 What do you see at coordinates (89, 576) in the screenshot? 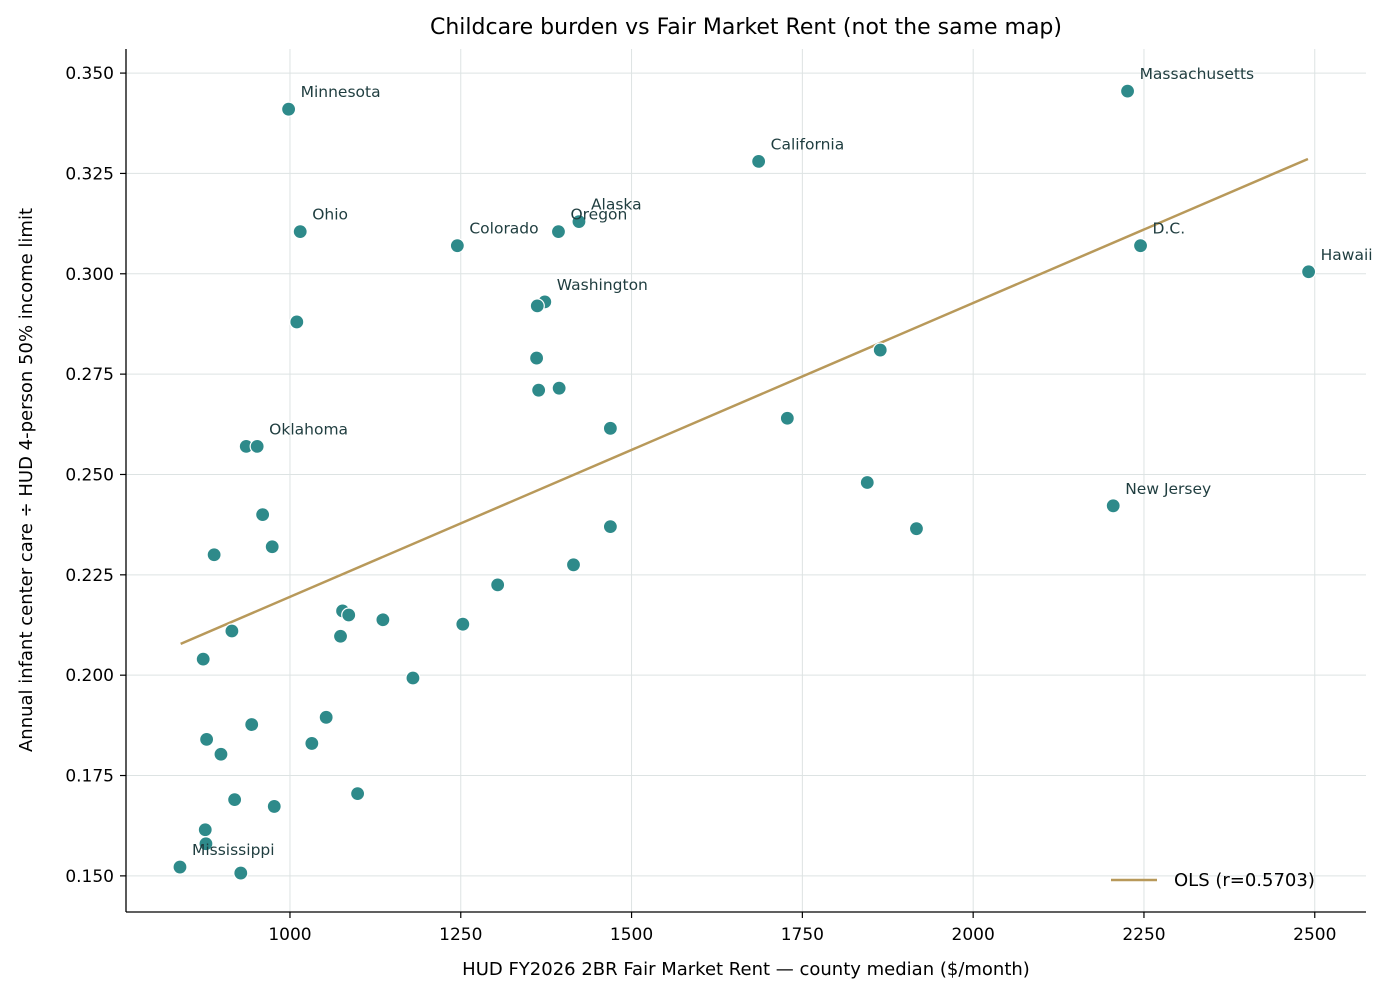
I see `y-tick-label: 0.225` at bounding box center [89, 576].